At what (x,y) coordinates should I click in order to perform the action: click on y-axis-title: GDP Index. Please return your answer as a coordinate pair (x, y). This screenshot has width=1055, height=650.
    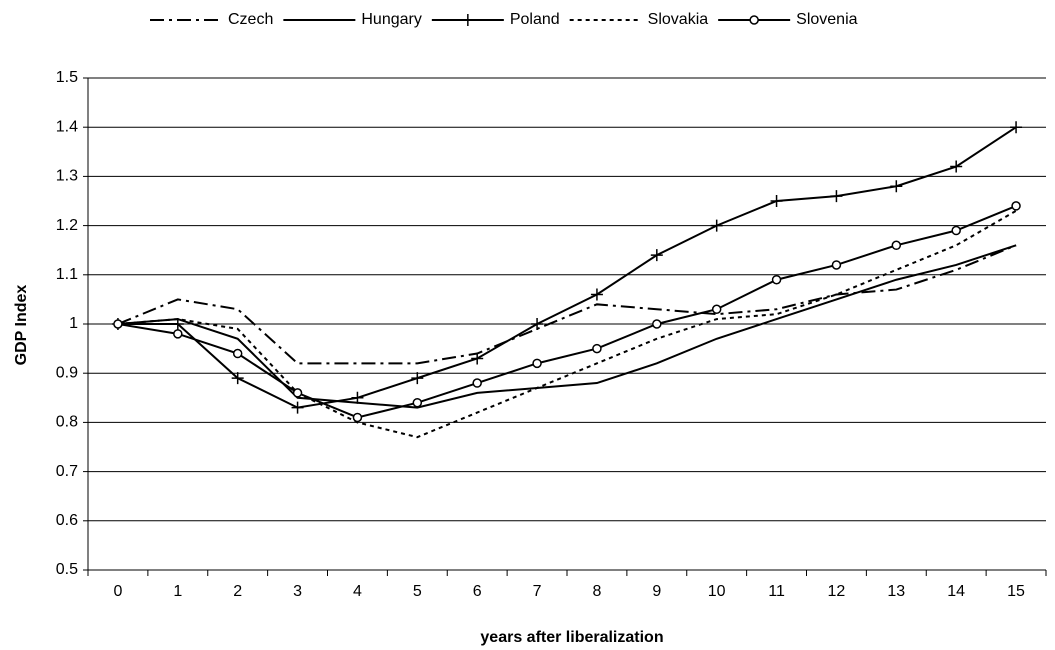
    Looking at the image, I should click on (21, 325).